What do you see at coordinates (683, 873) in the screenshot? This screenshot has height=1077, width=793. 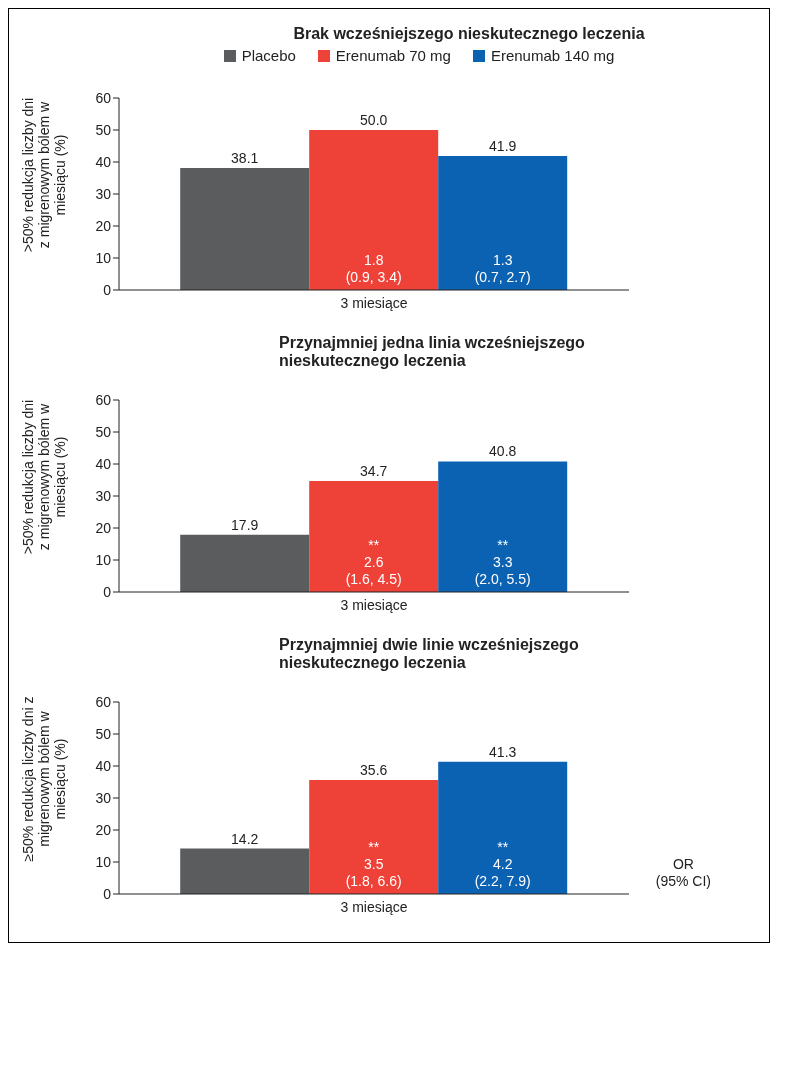 I see `text: OR (95% CI)` at bounding box center [683, 873].